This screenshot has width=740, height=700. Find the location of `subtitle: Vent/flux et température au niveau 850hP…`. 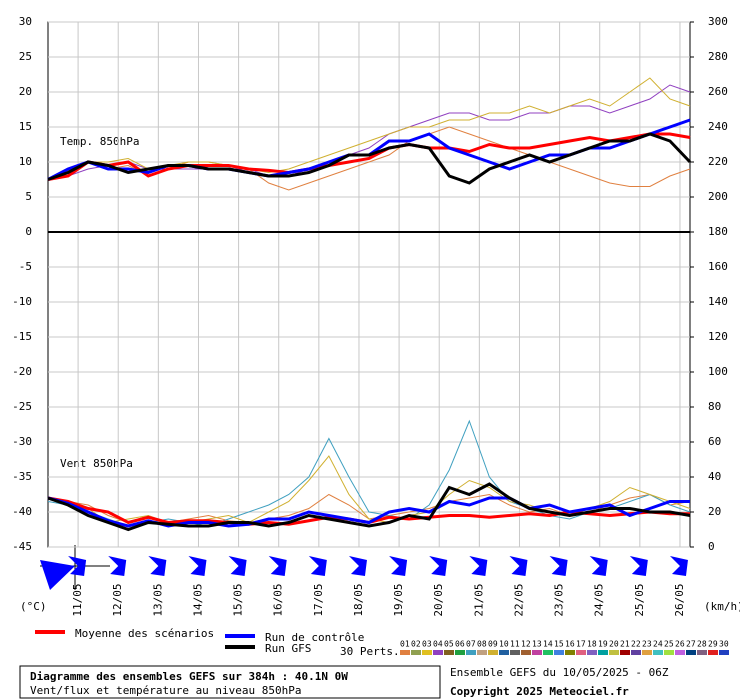

subtitle: Vent/flux et température au niveau 850hP… is located at coordinates (166, 690).